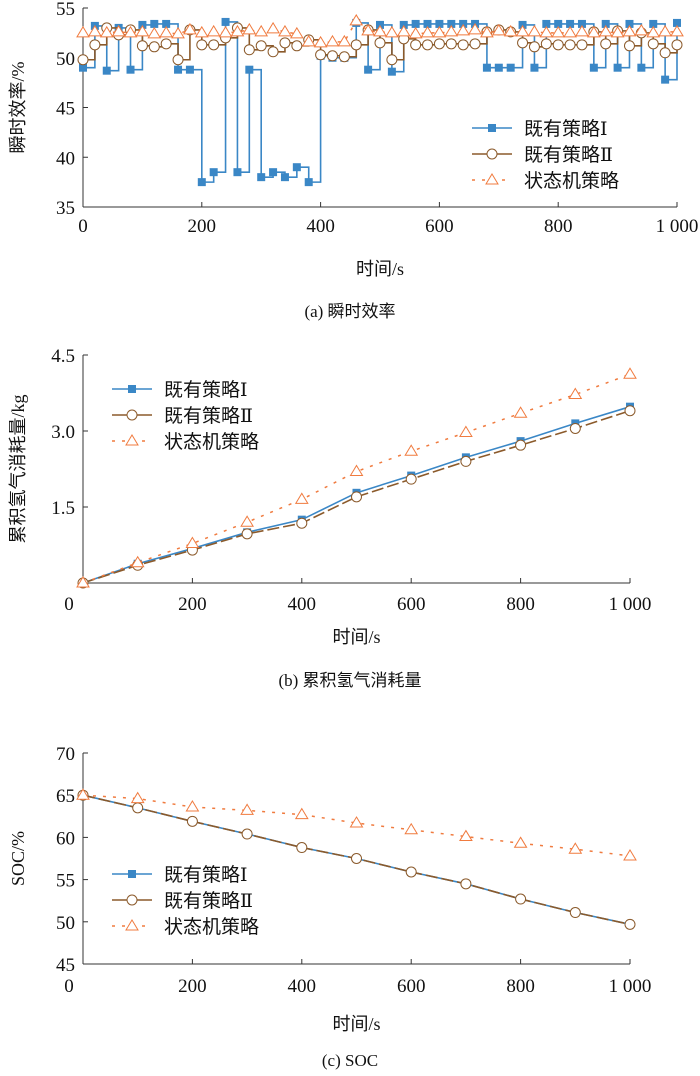 This screenshot has width=700, height=1076. What do you see at coordinates (302, 986) in the screenshot?
I see `x-tick-label: 400` at bounding box center [302, 986].